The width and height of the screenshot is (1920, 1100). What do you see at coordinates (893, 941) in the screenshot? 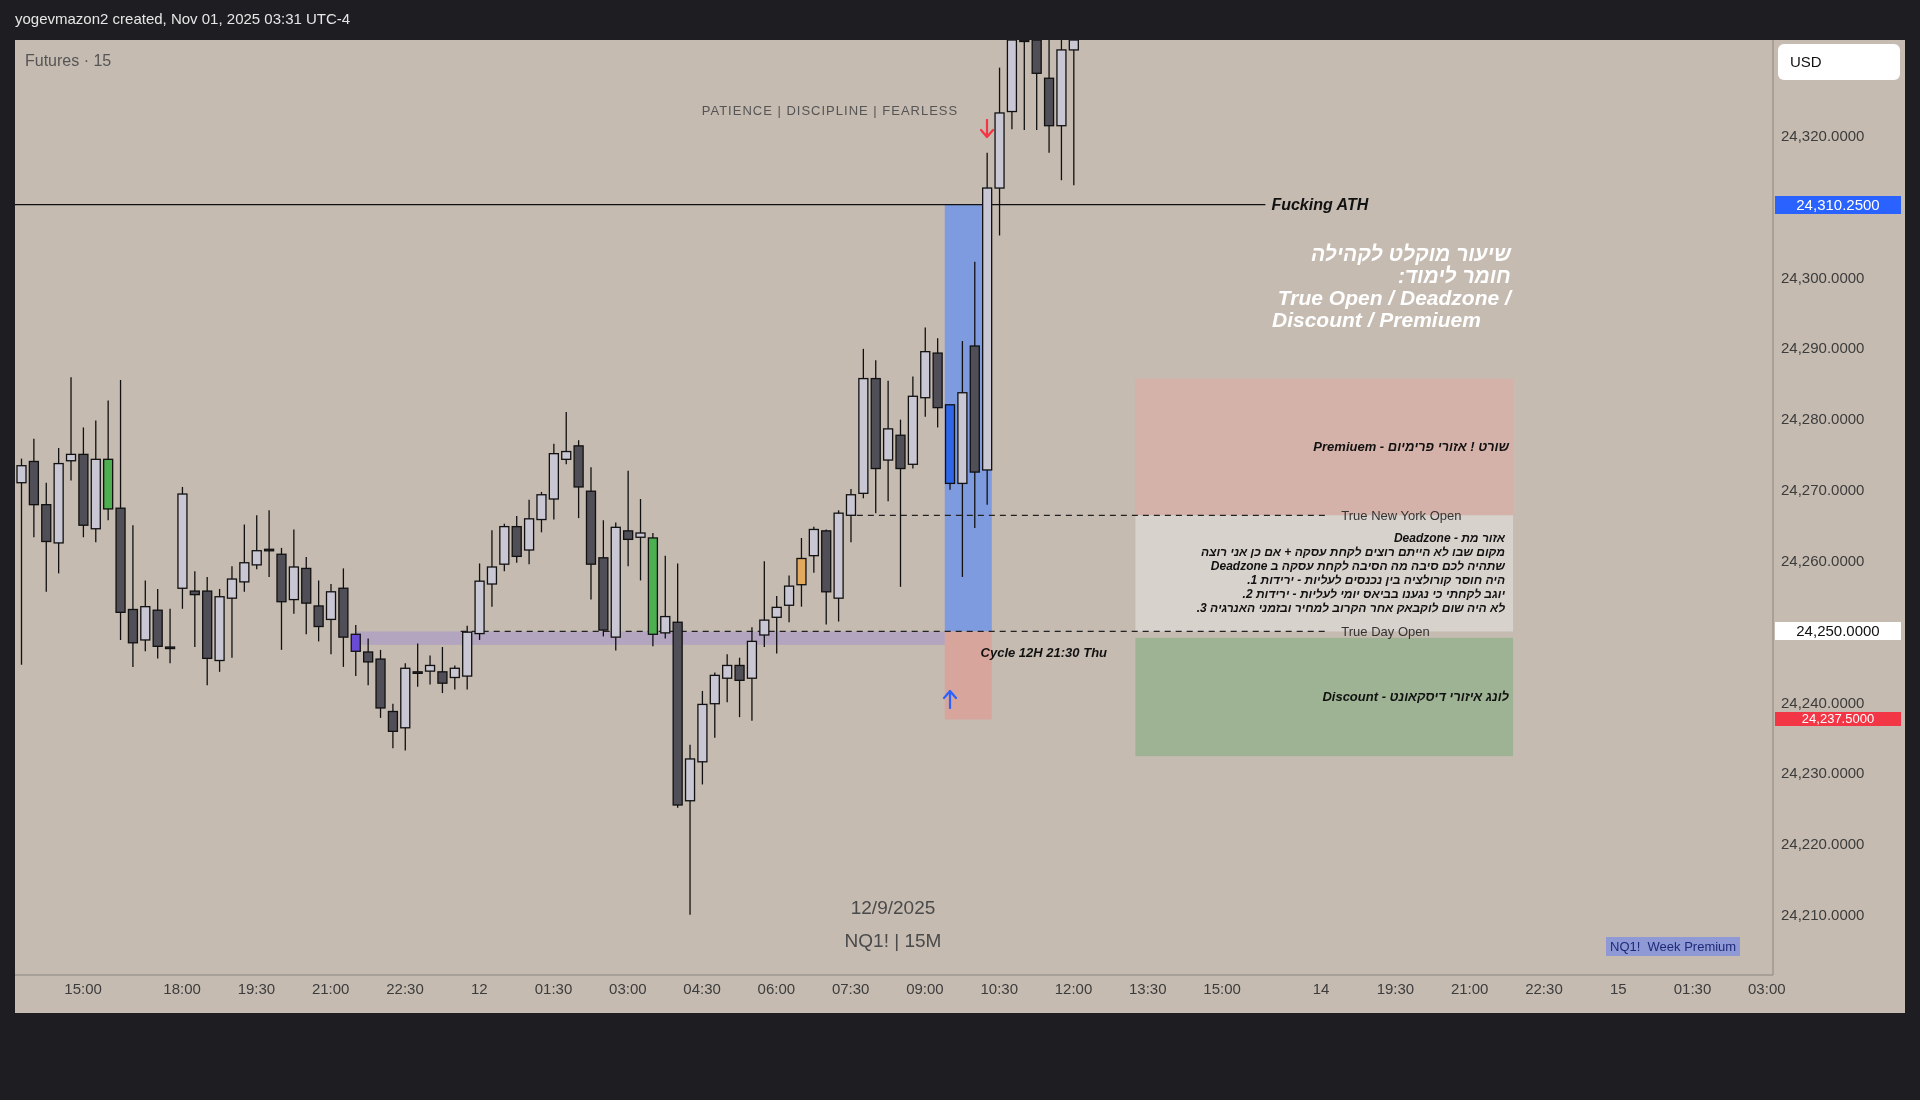
I see `annotation: NQ1! | 15M` at bounding box center [893, 941].